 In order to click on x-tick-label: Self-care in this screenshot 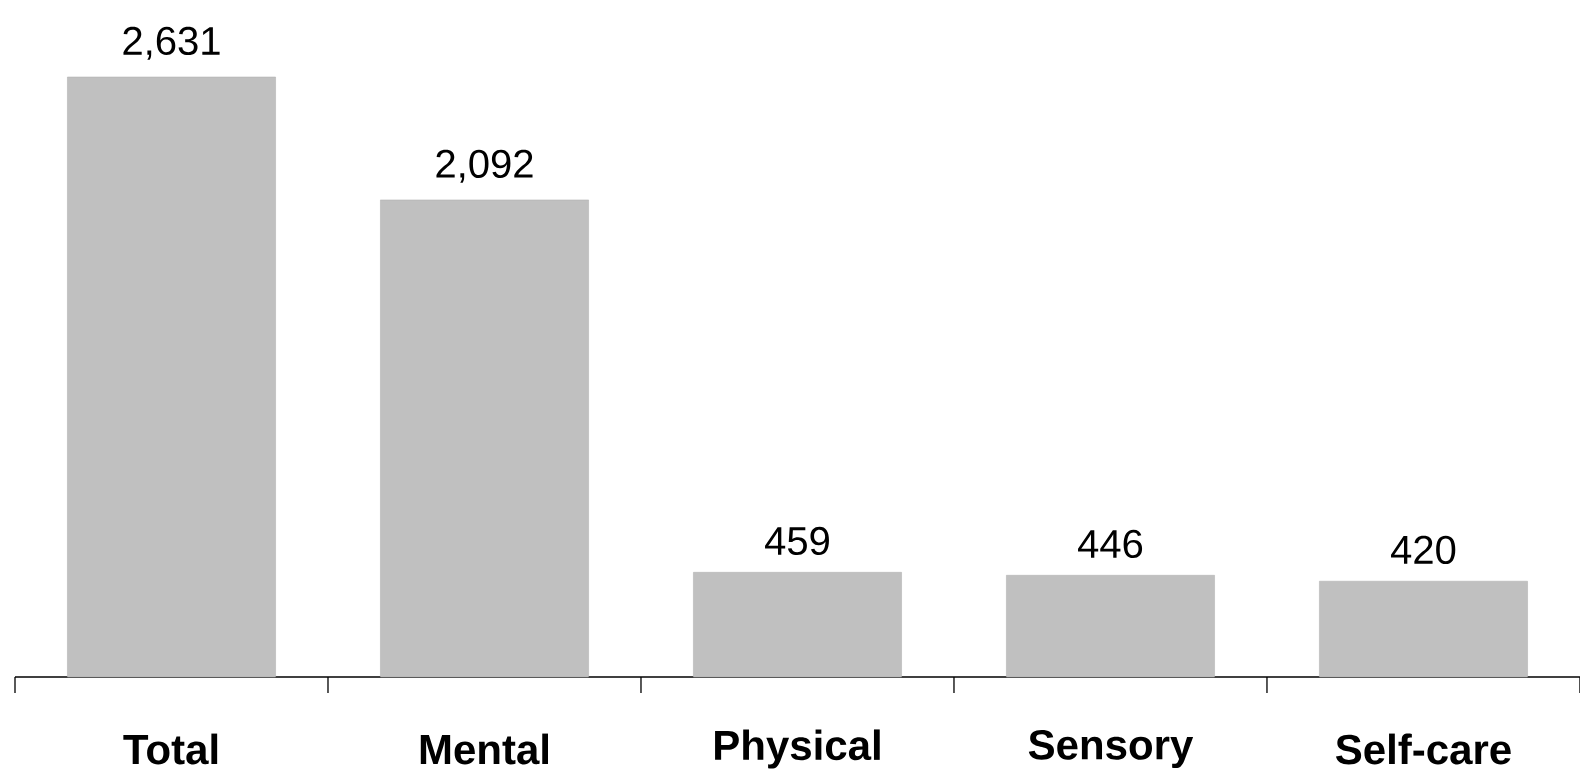, I will do `click(1423, 749)`.